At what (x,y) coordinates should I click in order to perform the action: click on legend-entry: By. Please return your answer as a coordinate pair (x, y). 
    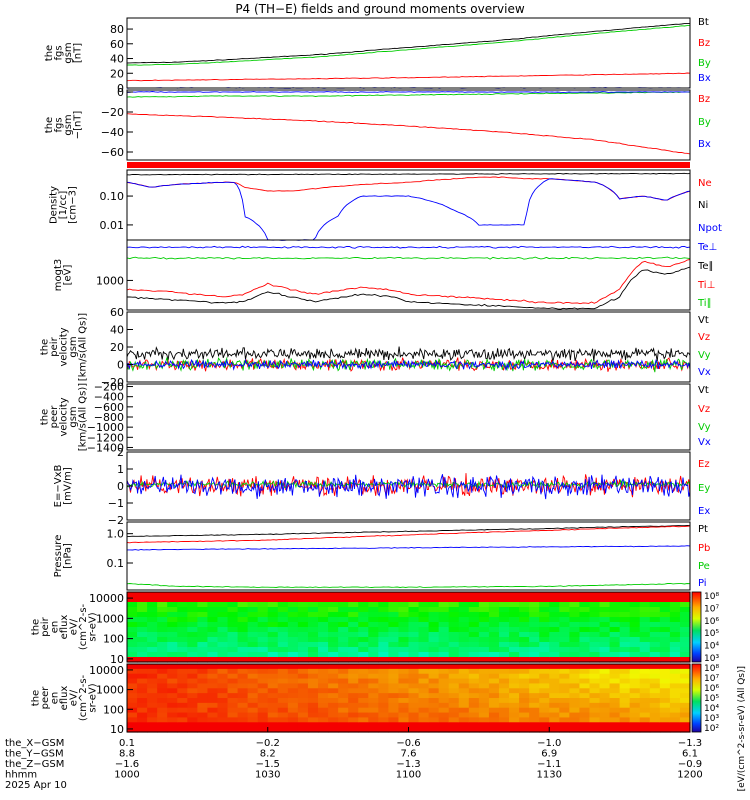
    Looking at the image, I should click on (704, 63).